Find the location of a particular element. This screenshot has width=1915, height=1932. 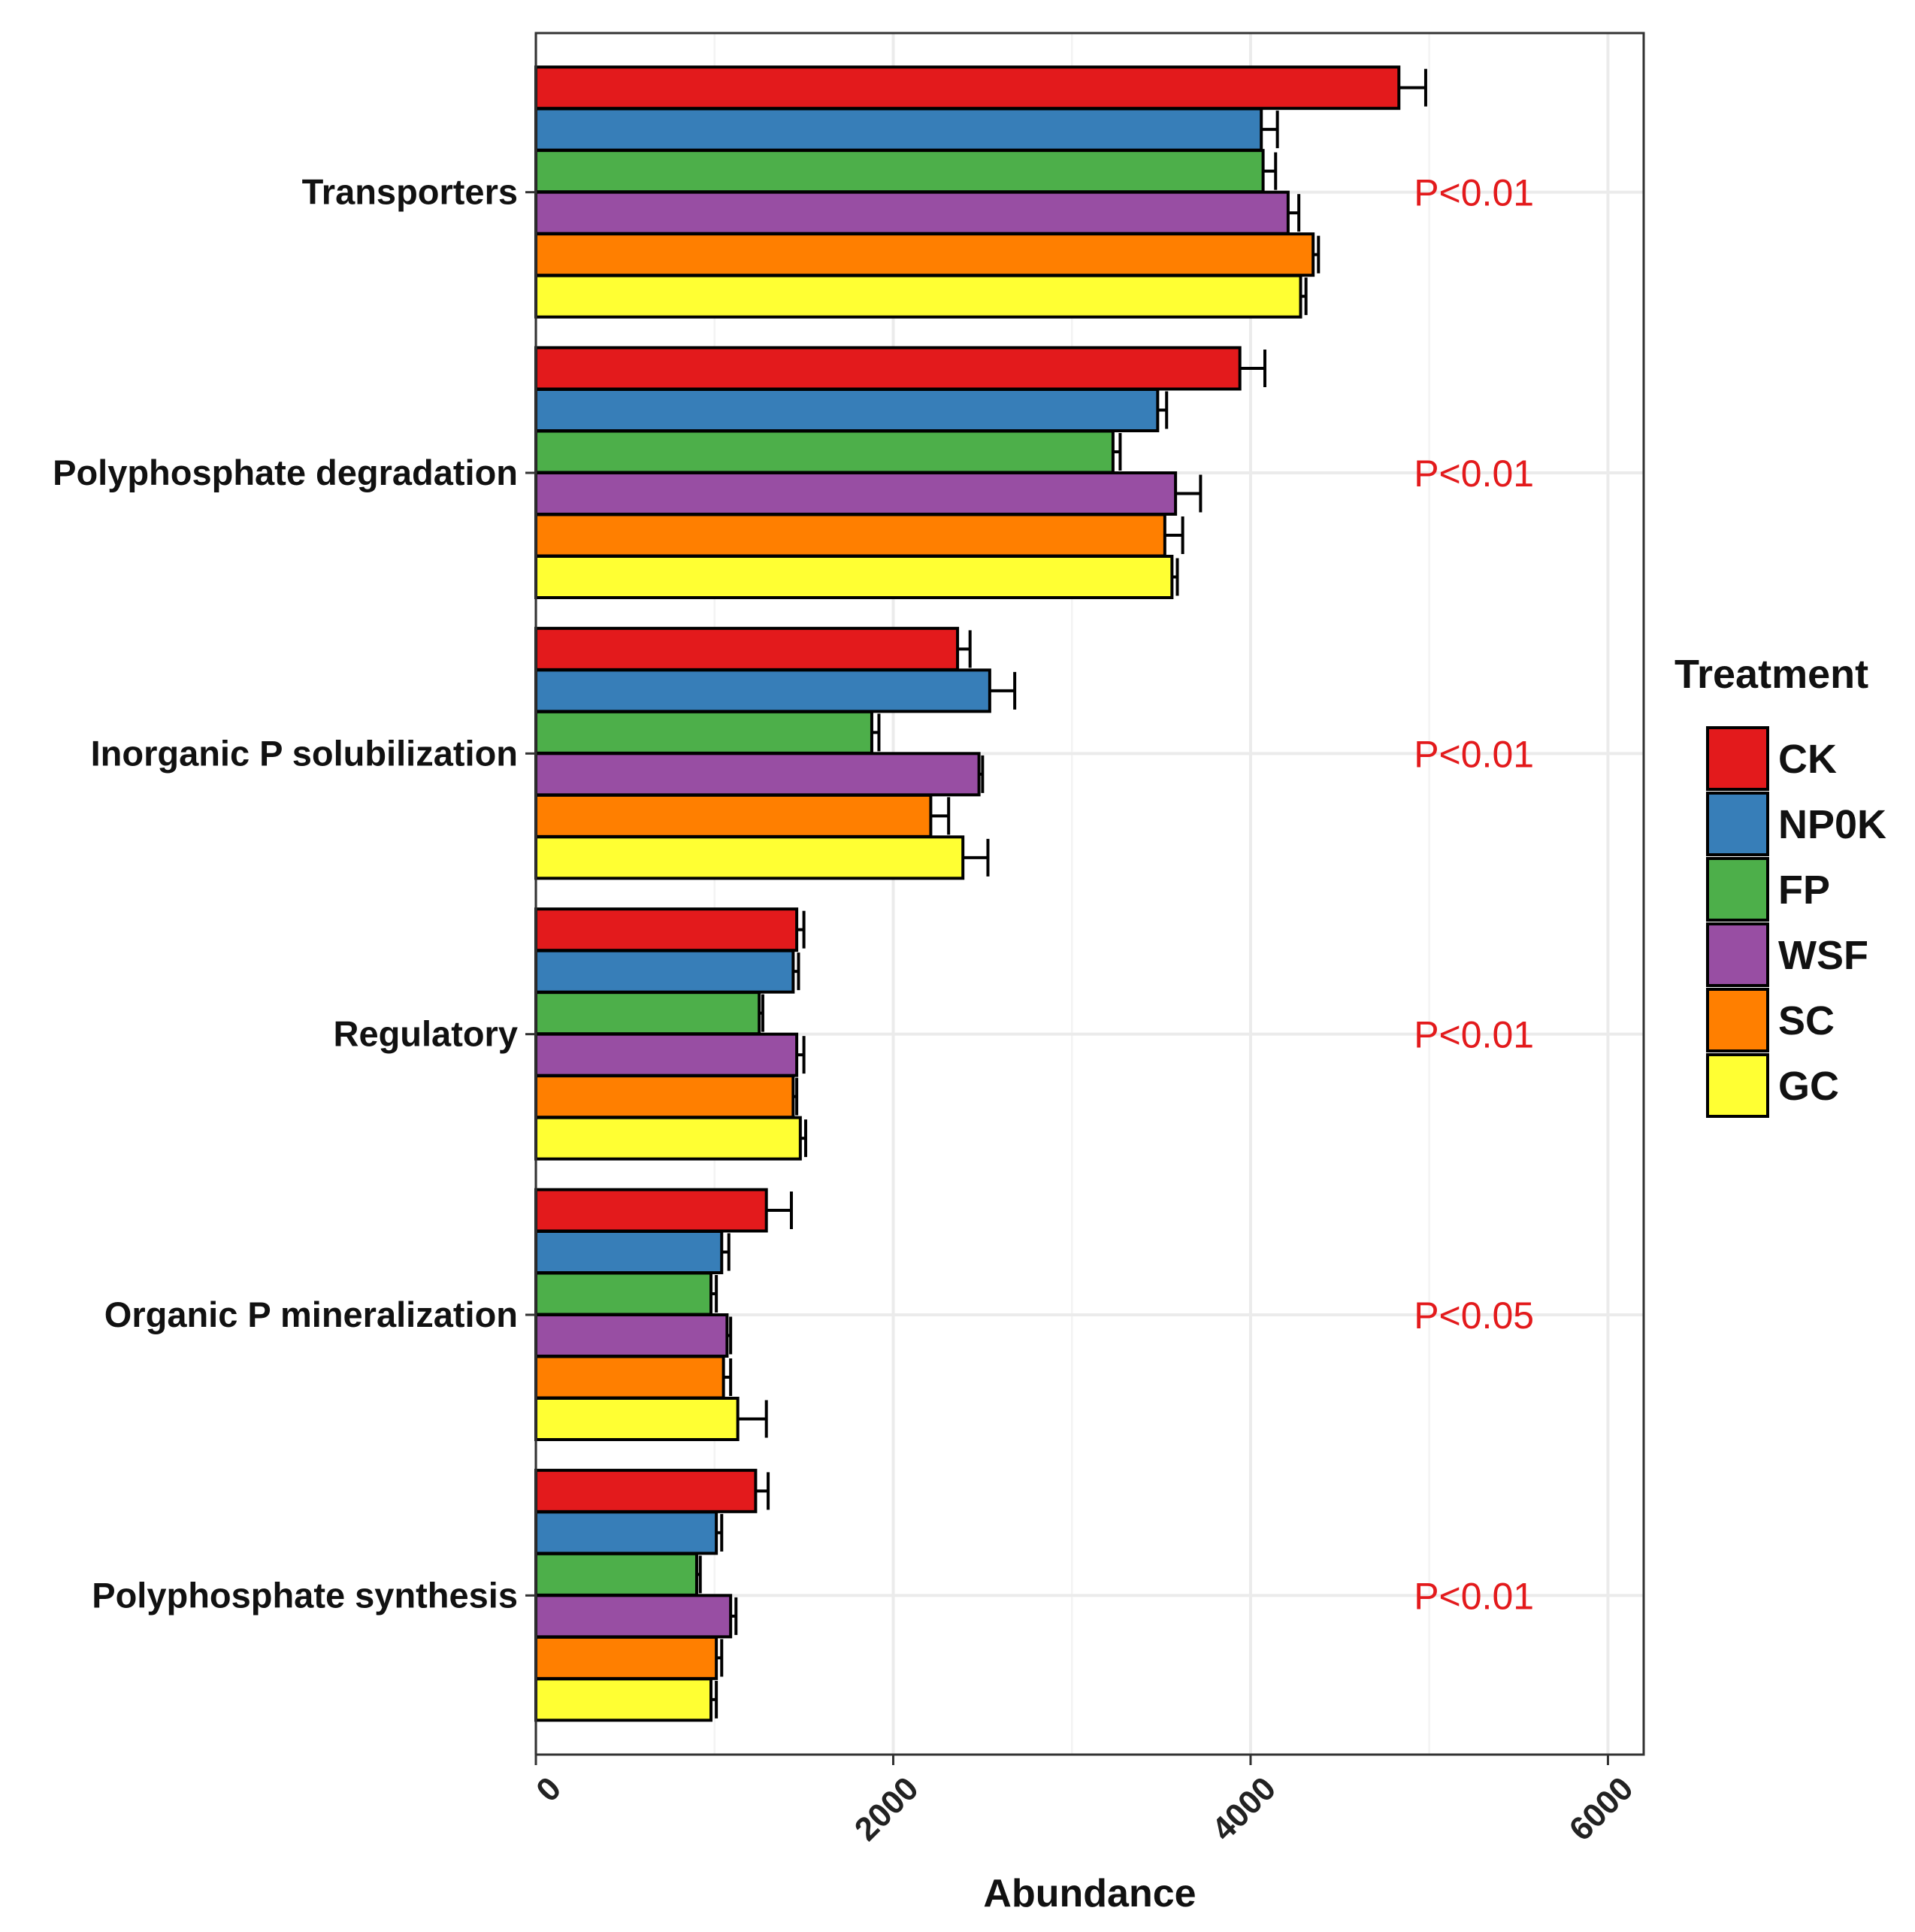

legend-key-fp is located at coordinates (1737, 889).